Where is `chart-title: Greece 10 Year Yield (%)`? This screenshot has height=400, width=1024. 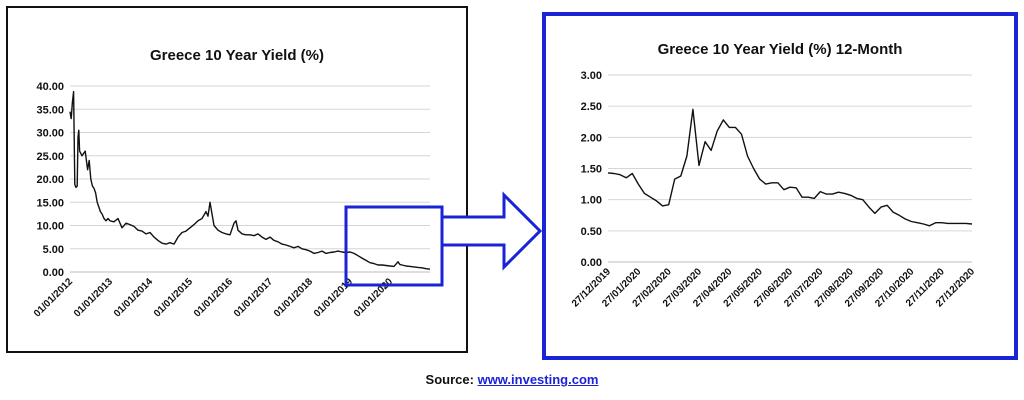
chart-title: Greece 10 Year Yield (%) is located at coordinates (237, 55).